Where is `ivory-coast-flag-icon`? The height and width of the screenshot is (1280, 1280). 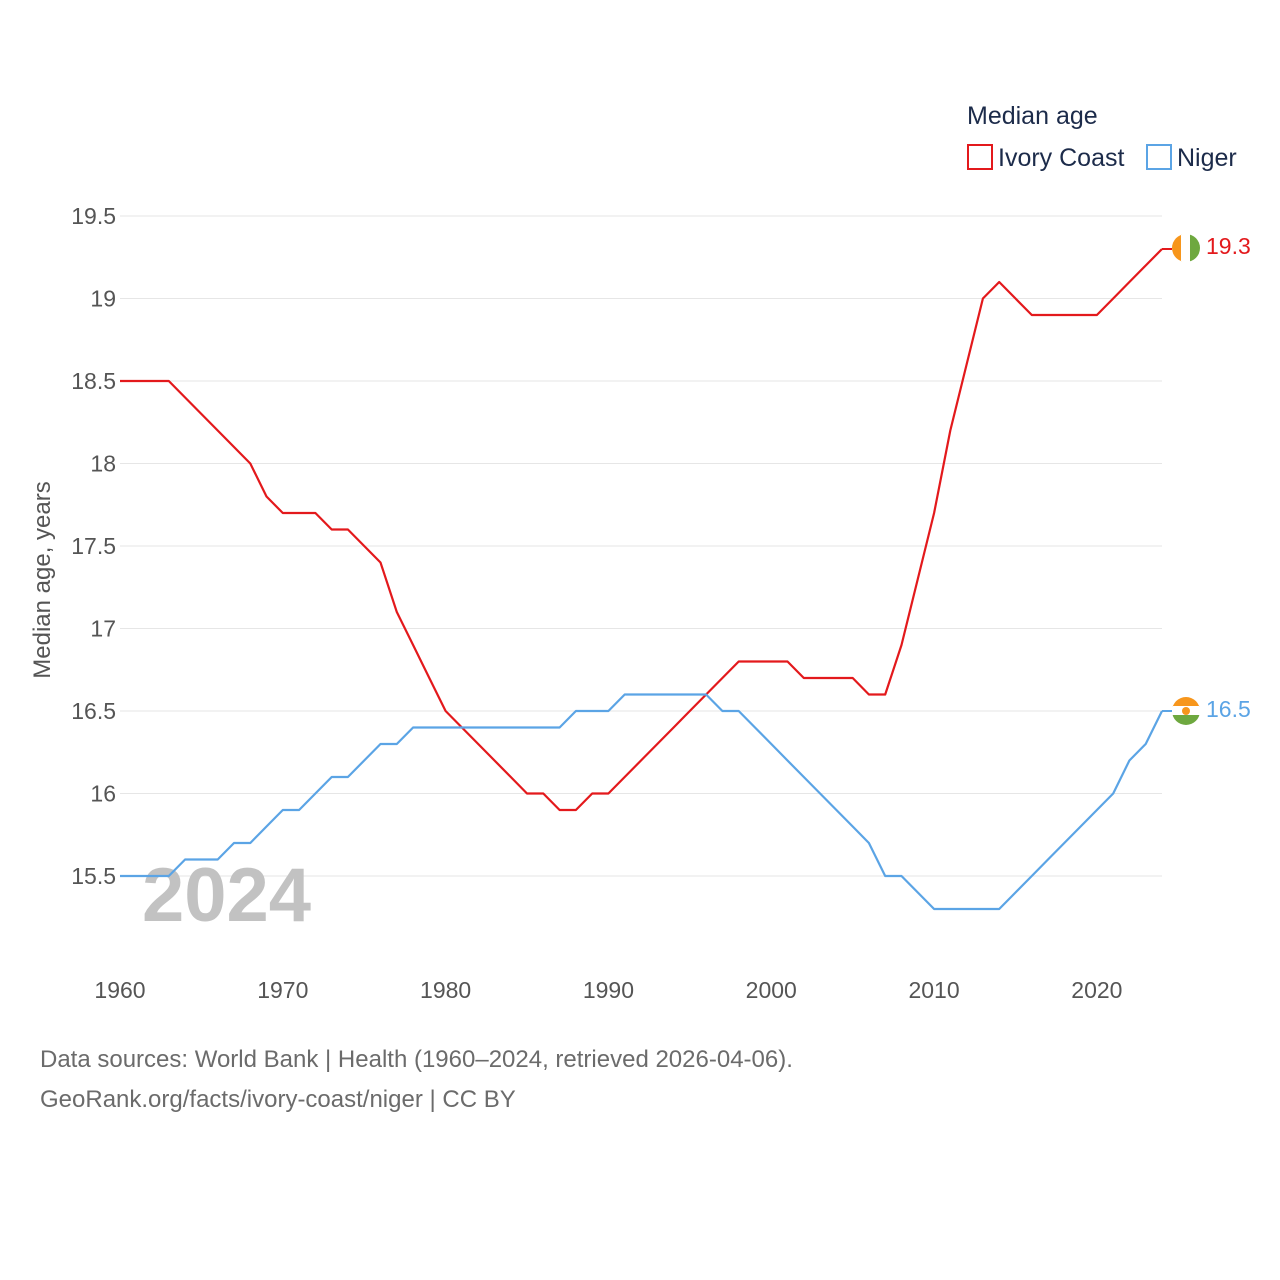 ivory-coast-flag-icon is located at coordinates (1186, 248).